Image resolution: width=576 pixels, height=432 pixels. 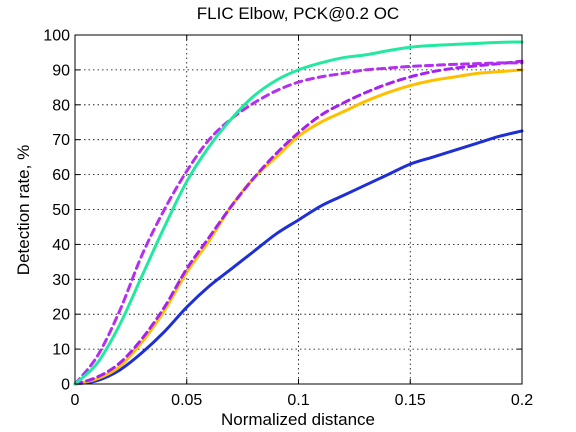 I want to click on y-tick-label: 0, so click(x=65, y=385).